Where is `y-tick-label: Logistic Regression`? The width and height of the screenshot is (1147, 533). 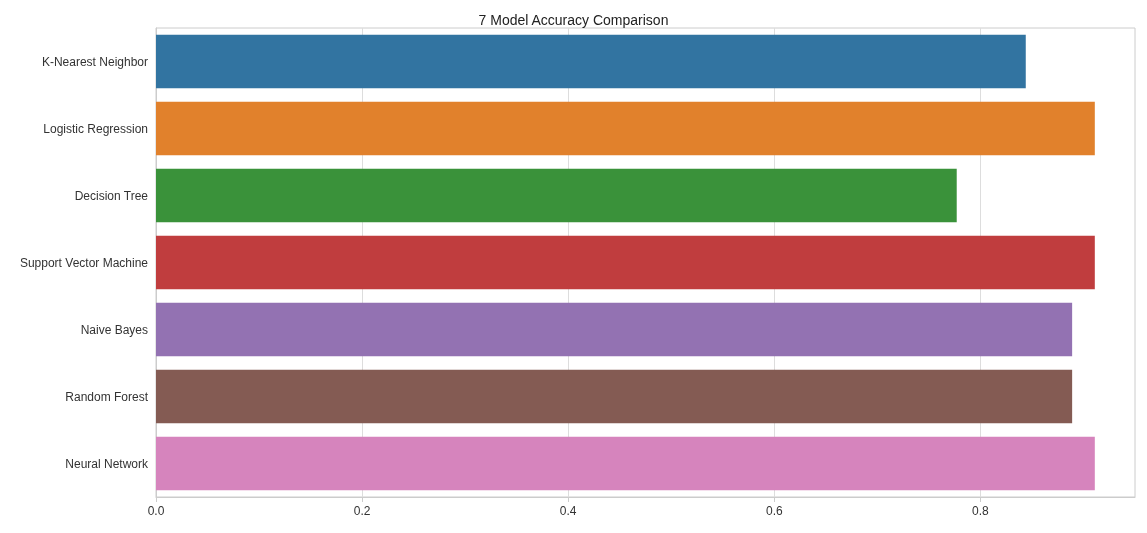 y-tick-label: Logistic Regression is located at coordinates (95, 128).